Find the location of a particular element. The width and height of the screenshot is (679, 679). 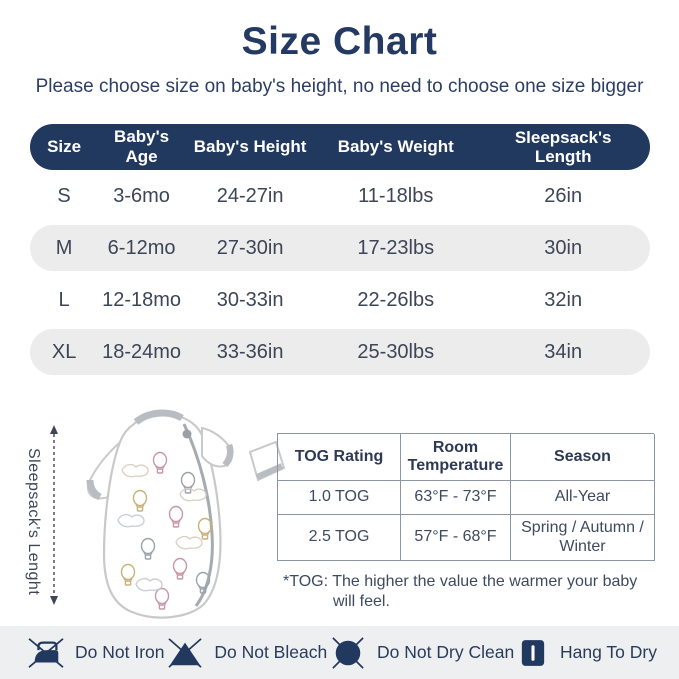

tog-header-season: Season is located at coordinates (583, 457).